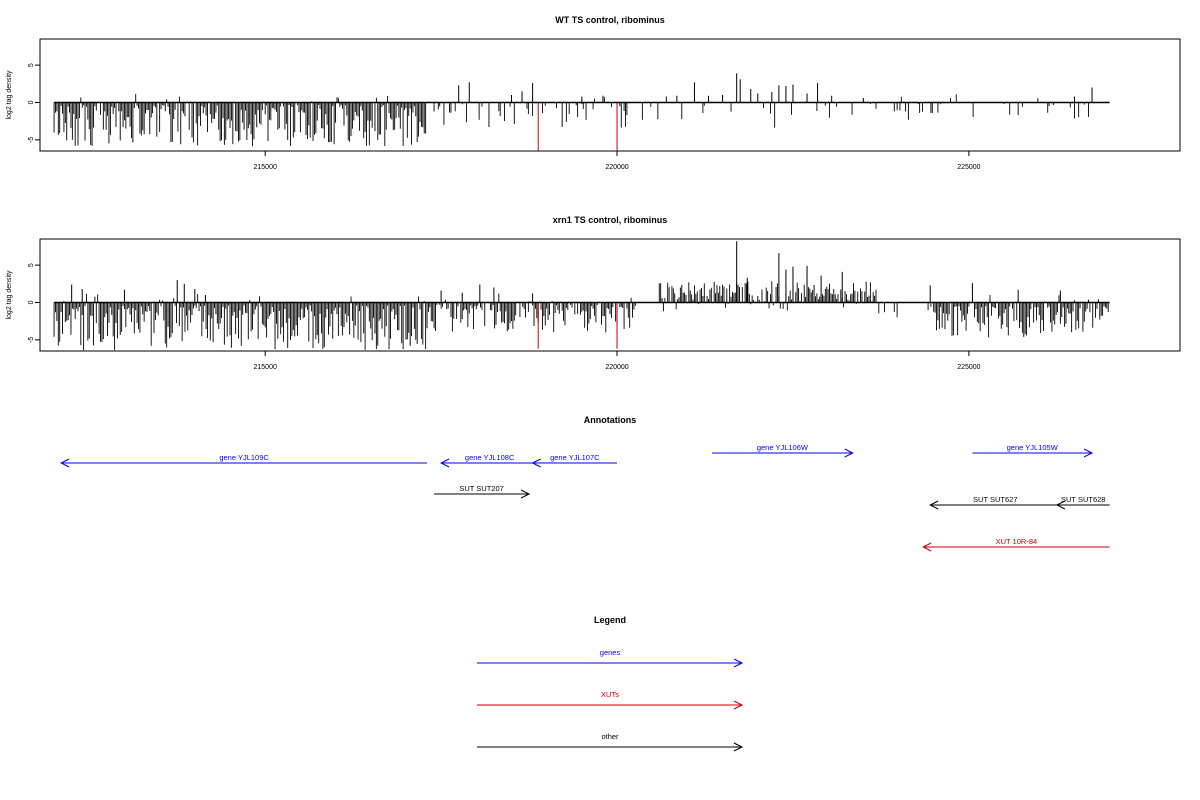 Image resolution: width=1200 pixels, height=800 pixels. Describe the element at coordinates (610, 620) in the screenshot. I see `legend-title: Legend` at that location.